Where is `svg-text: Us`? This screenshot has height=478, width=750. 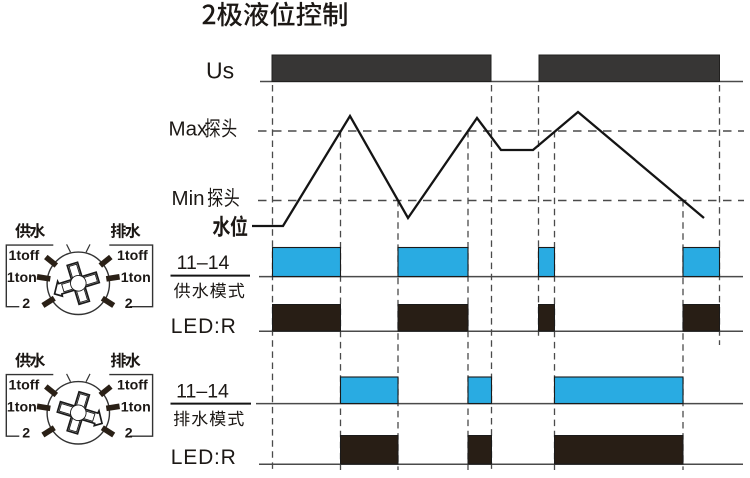
svg-text: Us is located at coordinates (220, 71).